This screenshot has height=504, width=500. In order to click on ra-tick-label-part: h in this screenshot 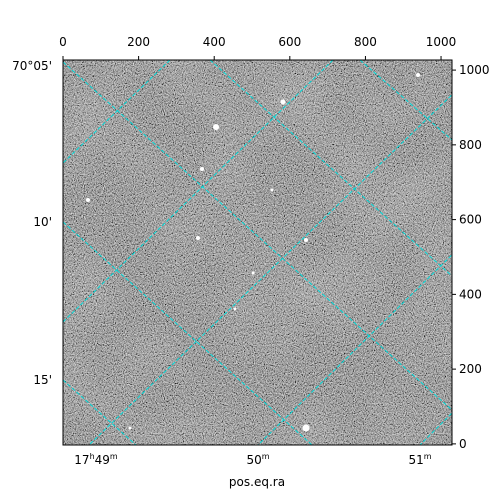, I will do `click(92, 456)`.